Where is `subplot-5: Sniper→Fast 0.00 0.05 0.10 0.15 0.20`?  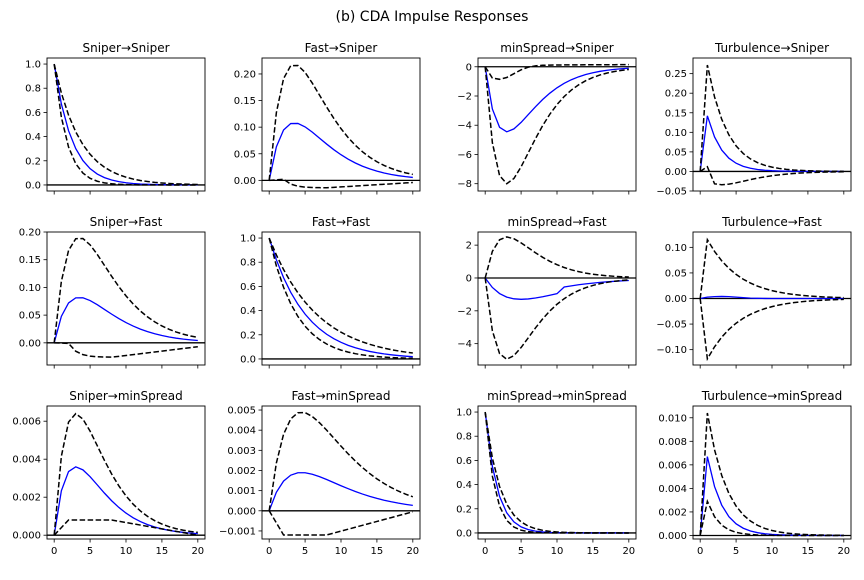
subplot-5: Sniper→Fast 0.00 0.05 0.10 0.15 0.20 is located at coordinates (112, 292).